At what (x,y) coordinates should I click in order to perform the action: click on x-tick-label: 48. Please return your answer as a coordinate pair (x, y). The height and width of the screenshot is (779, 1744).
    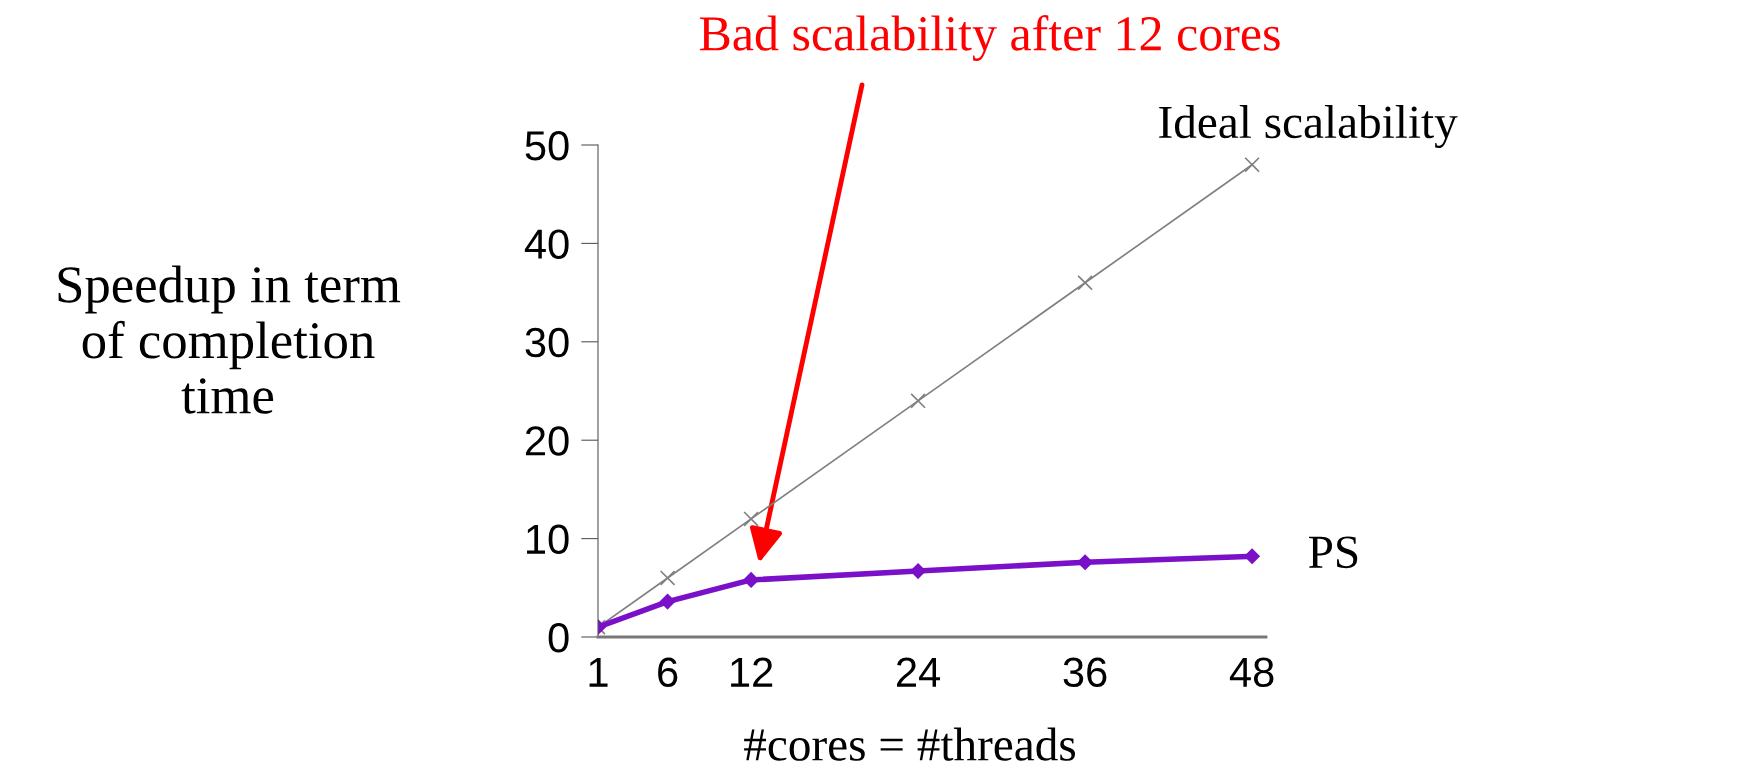
    Looking at the image, I should click on (1251, 672).